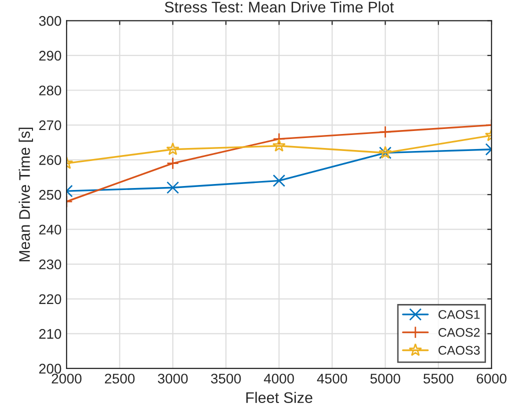 The height and width of the screenshot is (414, 512). I want to click on y-tick-label: 260, so click(50, 160).